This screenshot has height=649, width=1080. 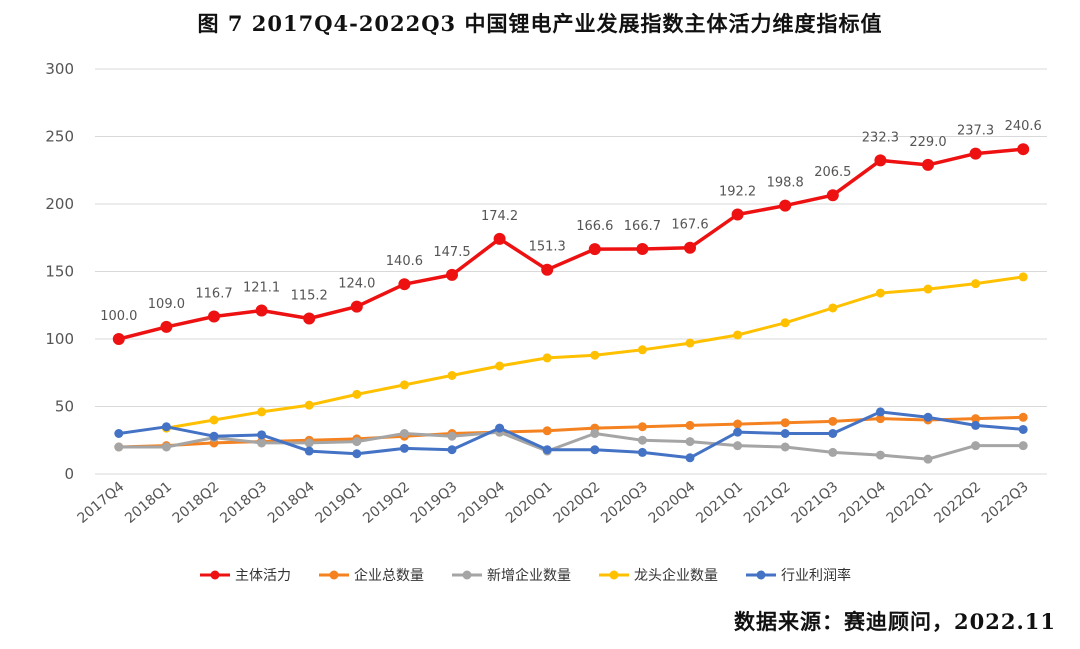 What do you see at coordinates (386, 503) in the screenshot?
I see `x-tick-label: 2019Q2` at bounding box center [386, 503].